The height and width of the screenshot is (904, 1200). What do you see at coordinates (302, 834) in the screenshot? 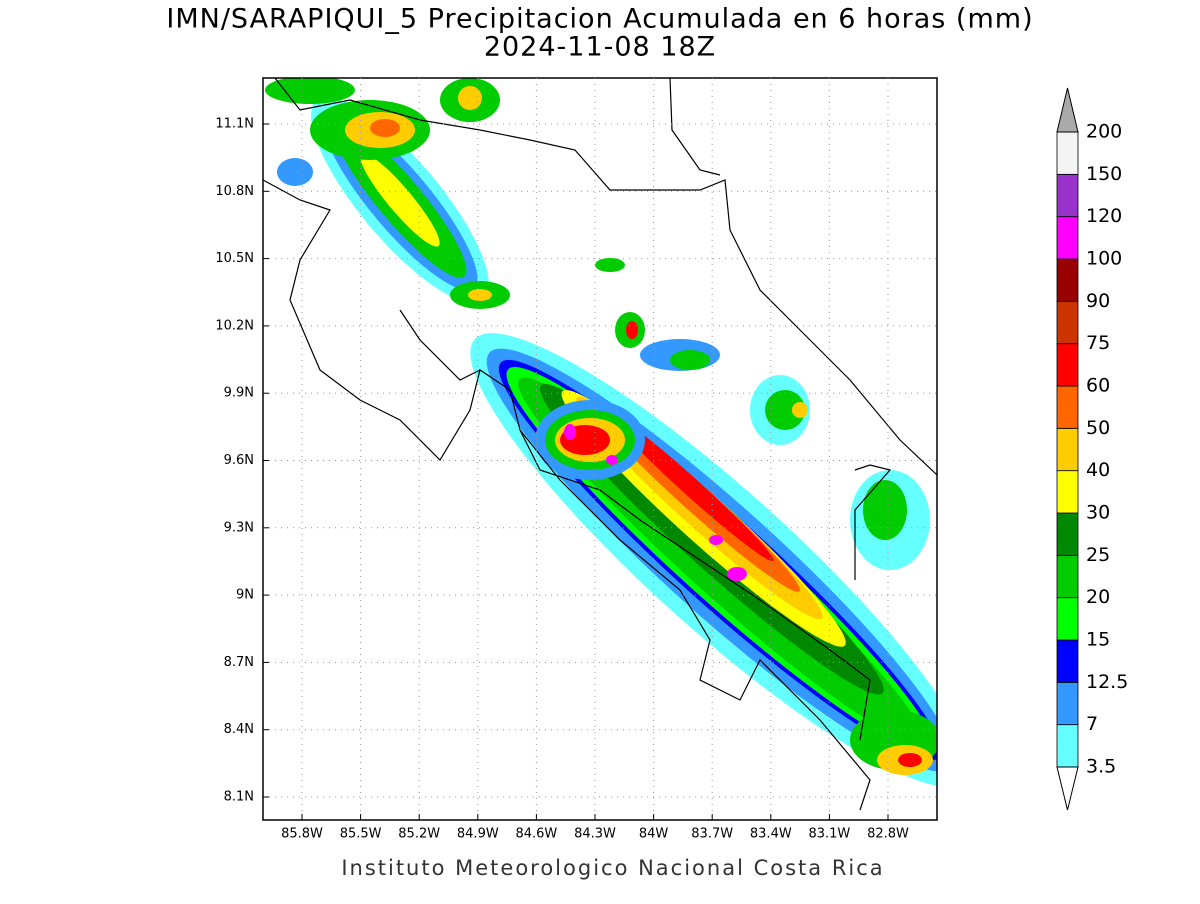
I see `lon-tick-label: 85.8W` at bounding box center [302, 834].